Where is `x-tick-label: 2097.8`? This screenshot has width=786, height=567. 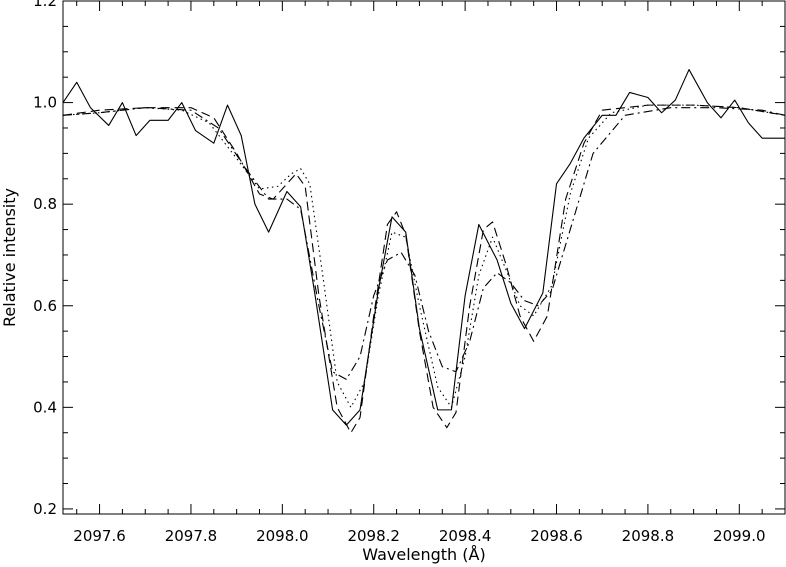 x-tick-label: 2097.8 is located at coordinates (191, 536).